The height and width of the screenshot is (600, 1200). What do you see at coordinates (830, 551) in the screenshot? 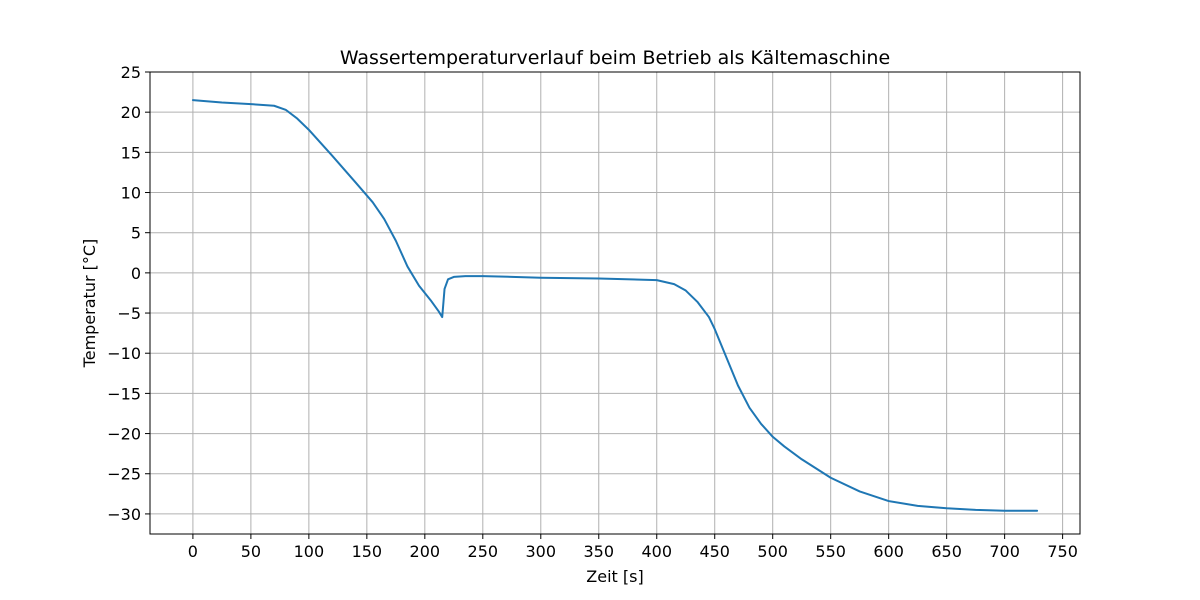
I see `x-tick-label: 550` at bounding box center [830, 551].